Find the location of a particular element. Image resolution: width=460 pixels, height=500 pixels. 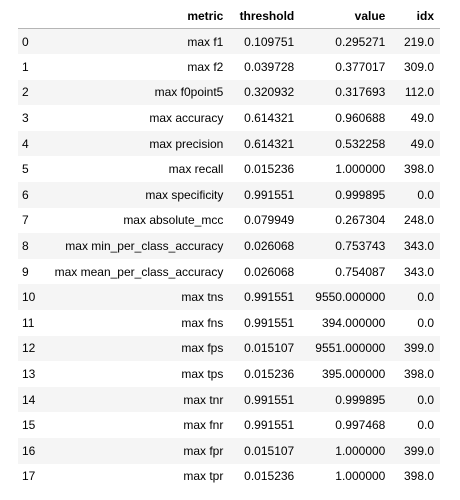

cell-metric: max recall is located at coordinates (196, 169).